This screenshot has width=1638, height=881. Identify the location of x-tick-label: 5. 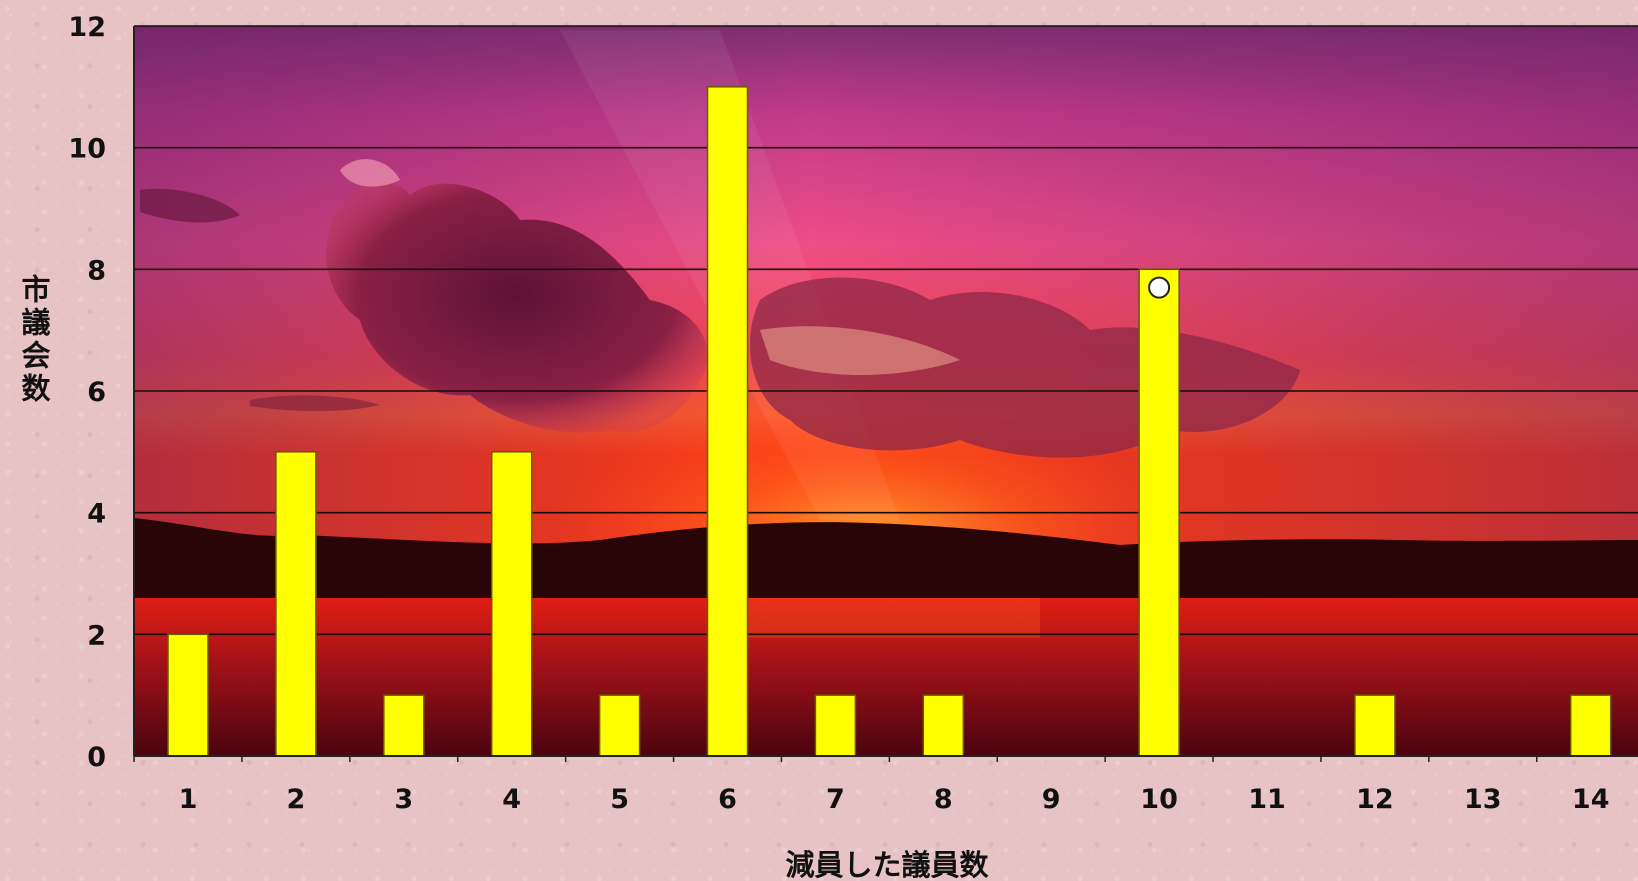
(619, 799).